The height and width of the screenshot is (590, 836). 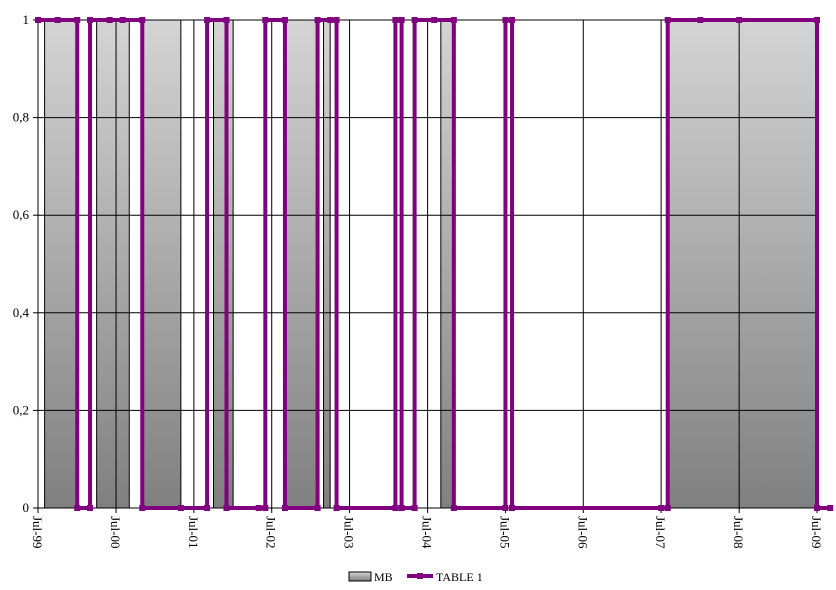 What do you see at coordinates (427, 532) in the screenshot?
I see `x-tick-label: Jul-04` at bounding box center [427, 532].